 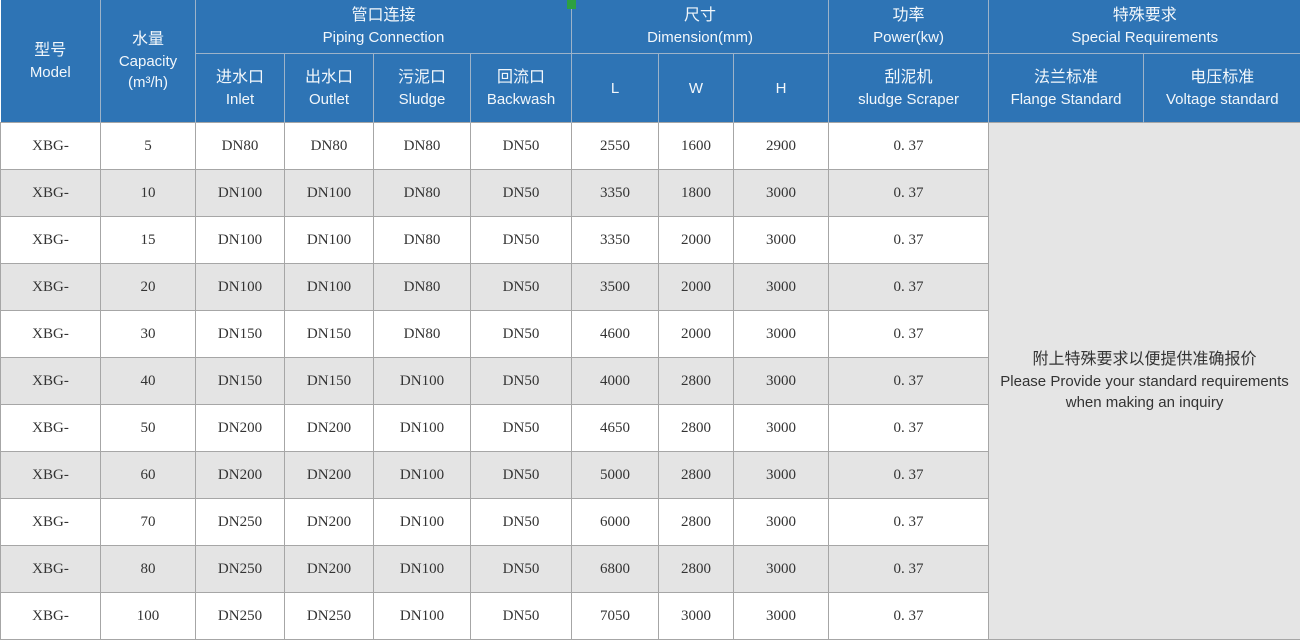 I want to click on header-power-zh: 功率, so click(x=908, y=15).